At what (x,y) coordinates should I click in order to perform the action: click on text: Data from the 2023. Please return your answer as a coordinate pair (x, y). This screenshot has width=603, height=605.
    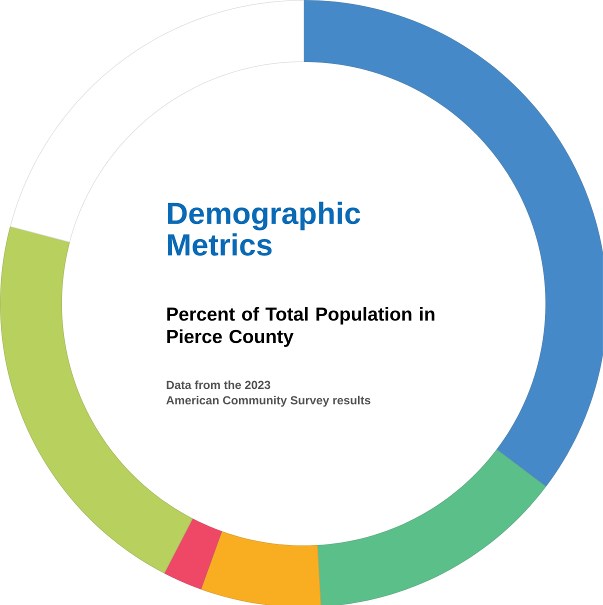
    Looking at the image, I should click on (218, 385).